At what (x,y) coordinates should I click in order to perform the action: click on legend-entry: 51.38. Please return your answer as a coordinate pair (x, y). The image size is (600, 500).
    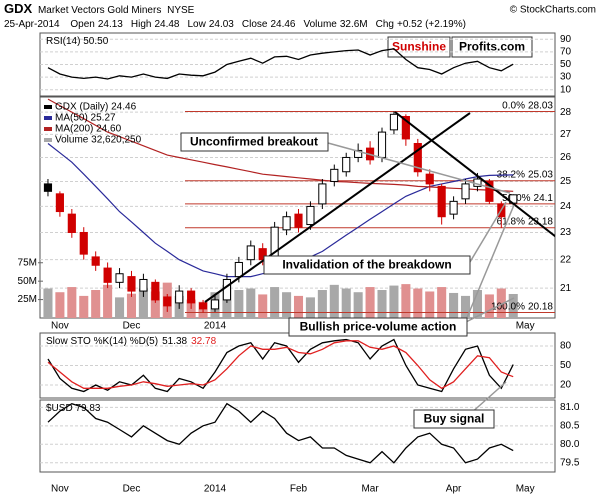
    Looking at the image, I should click on (174, 341).